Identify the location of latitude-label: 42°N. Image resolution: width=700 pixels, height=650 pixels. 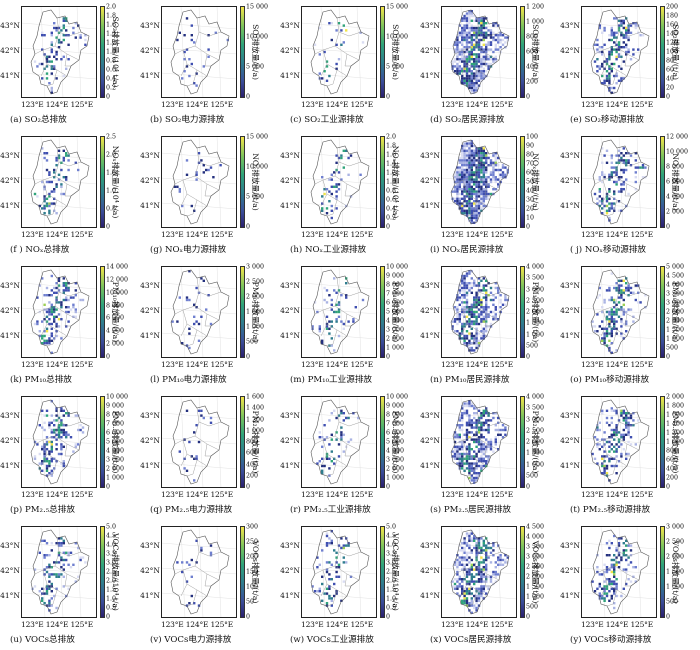
(10, 310).